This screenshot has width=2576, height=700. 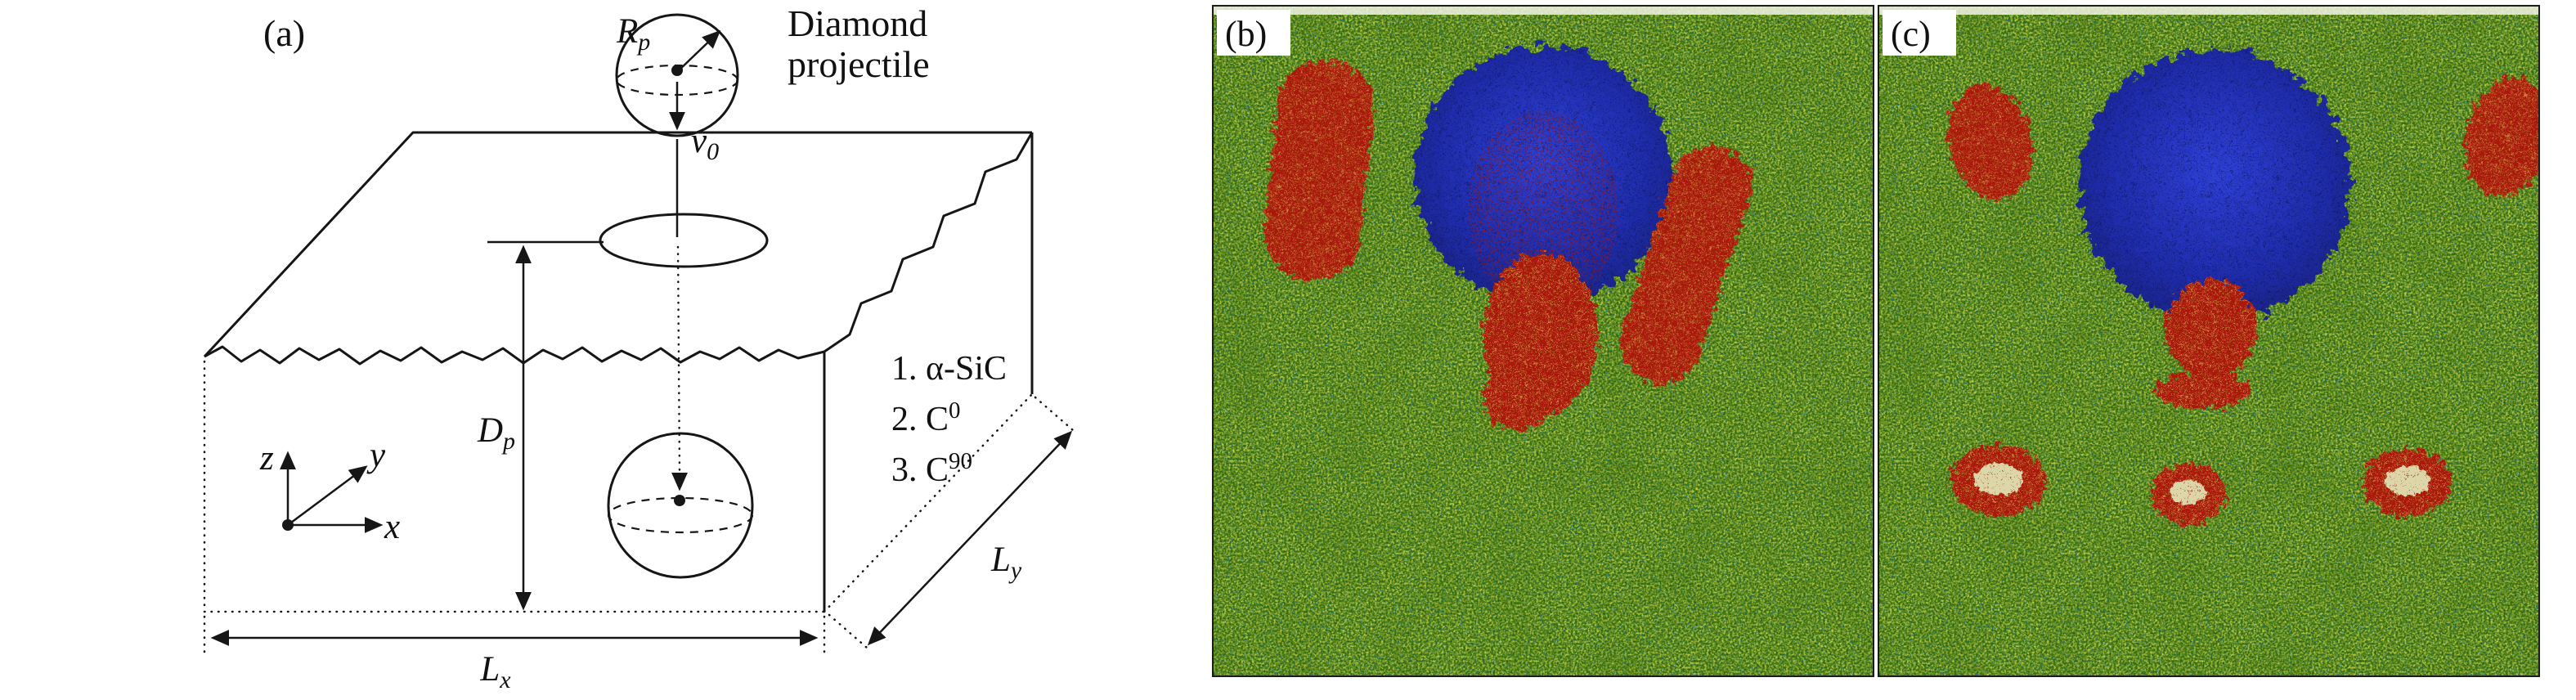 What do you see at coordinates (698, 51) in the screenshot?
I see `radius-arrow` at bounding box center [698, 51].